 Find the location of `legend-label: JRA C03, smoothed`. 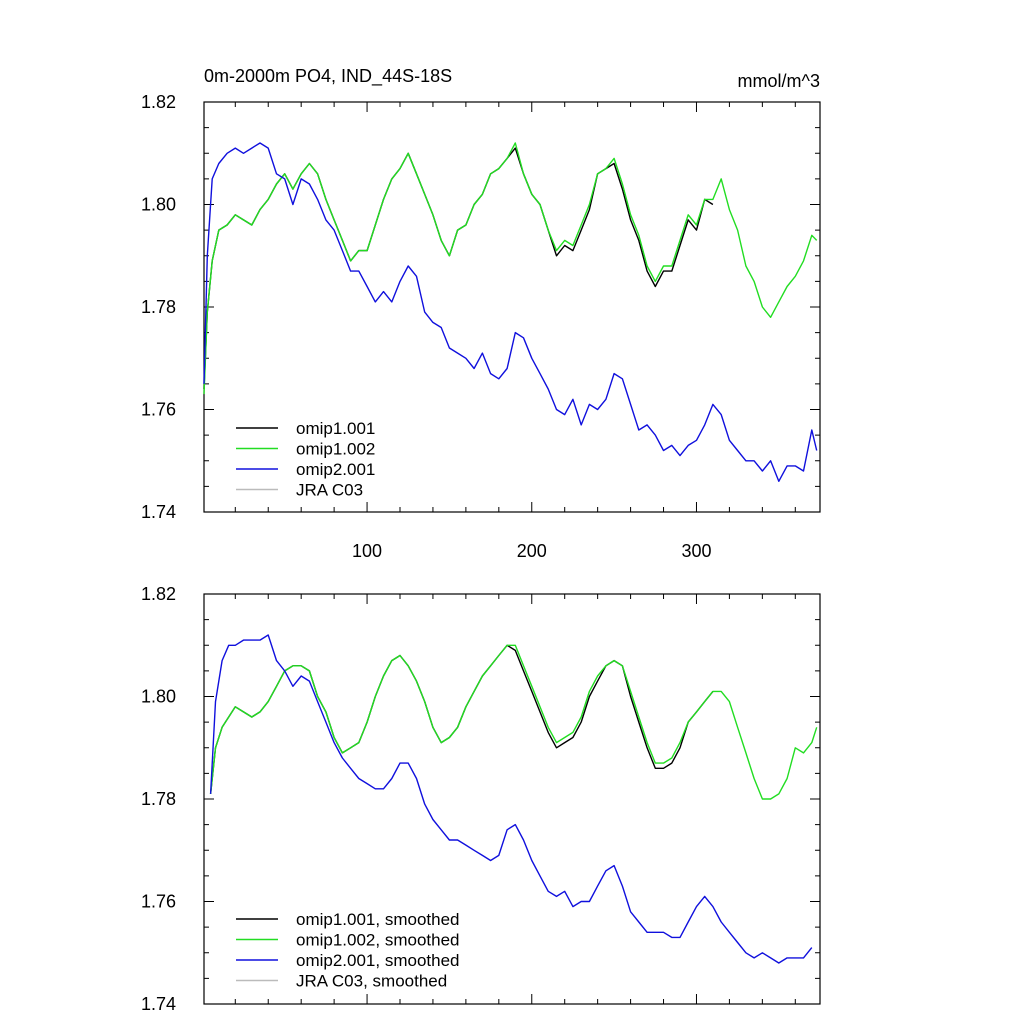

legend-label: JRA C03, smoothed is located at coordinates (371, 981).